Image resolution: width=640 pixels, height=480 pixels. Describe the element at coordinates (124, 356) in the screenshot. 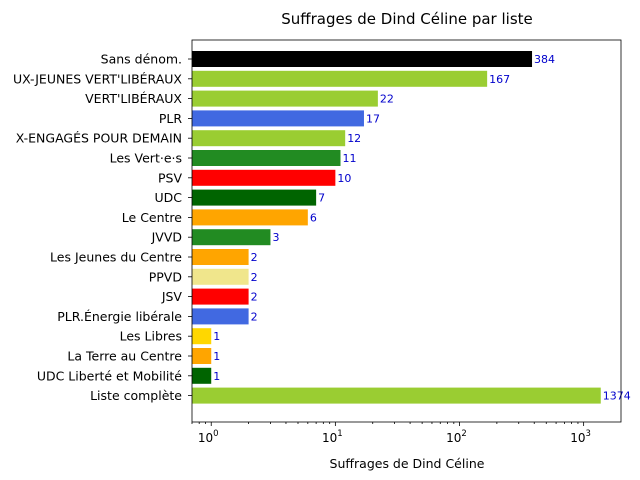

I see `category-label: La Terre au Centre` at that location.